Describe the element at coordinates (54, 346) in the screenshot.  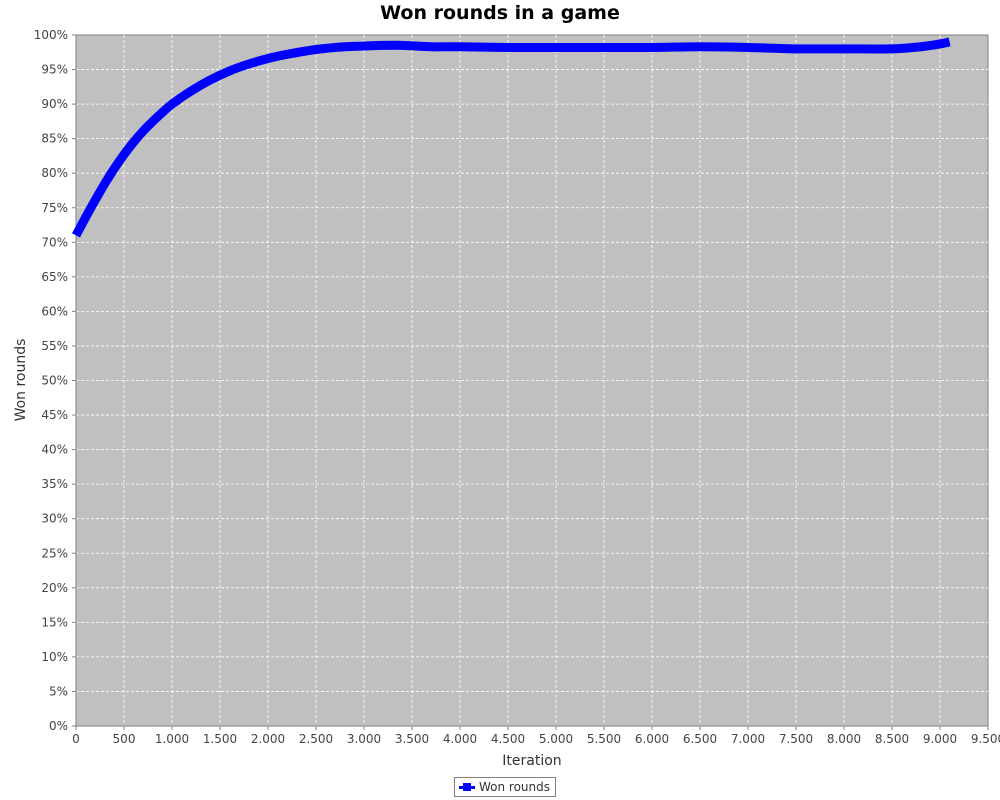
I see `y-tick-label: 55%` at that location.